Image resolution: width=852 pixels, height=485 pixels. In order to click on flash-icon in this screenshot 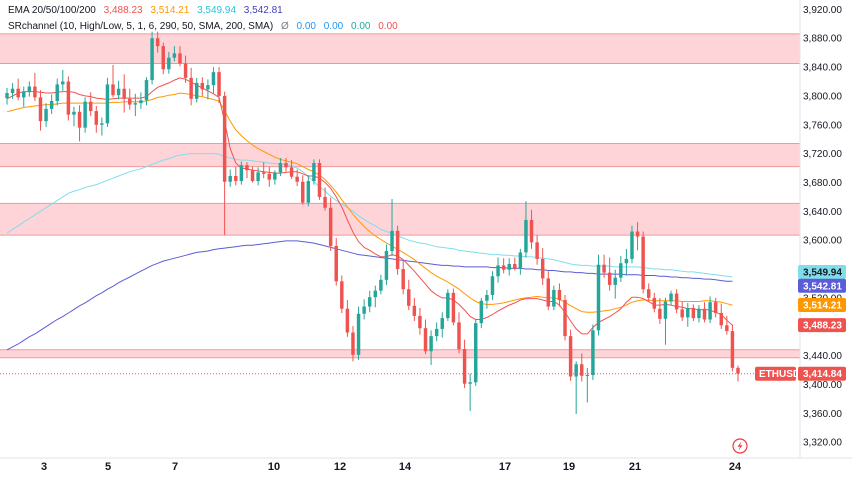, I will do `click(740, 446)`.